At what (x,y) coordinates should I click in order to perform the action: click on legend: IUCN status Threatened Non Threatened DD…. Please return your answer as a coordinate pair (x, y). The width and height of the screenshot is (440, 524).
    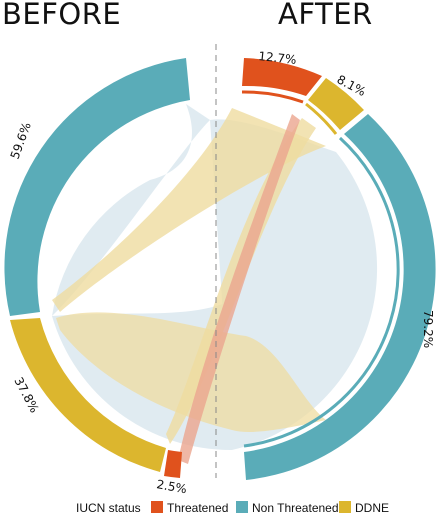
    Looking at the image, I should click on (232, 508).